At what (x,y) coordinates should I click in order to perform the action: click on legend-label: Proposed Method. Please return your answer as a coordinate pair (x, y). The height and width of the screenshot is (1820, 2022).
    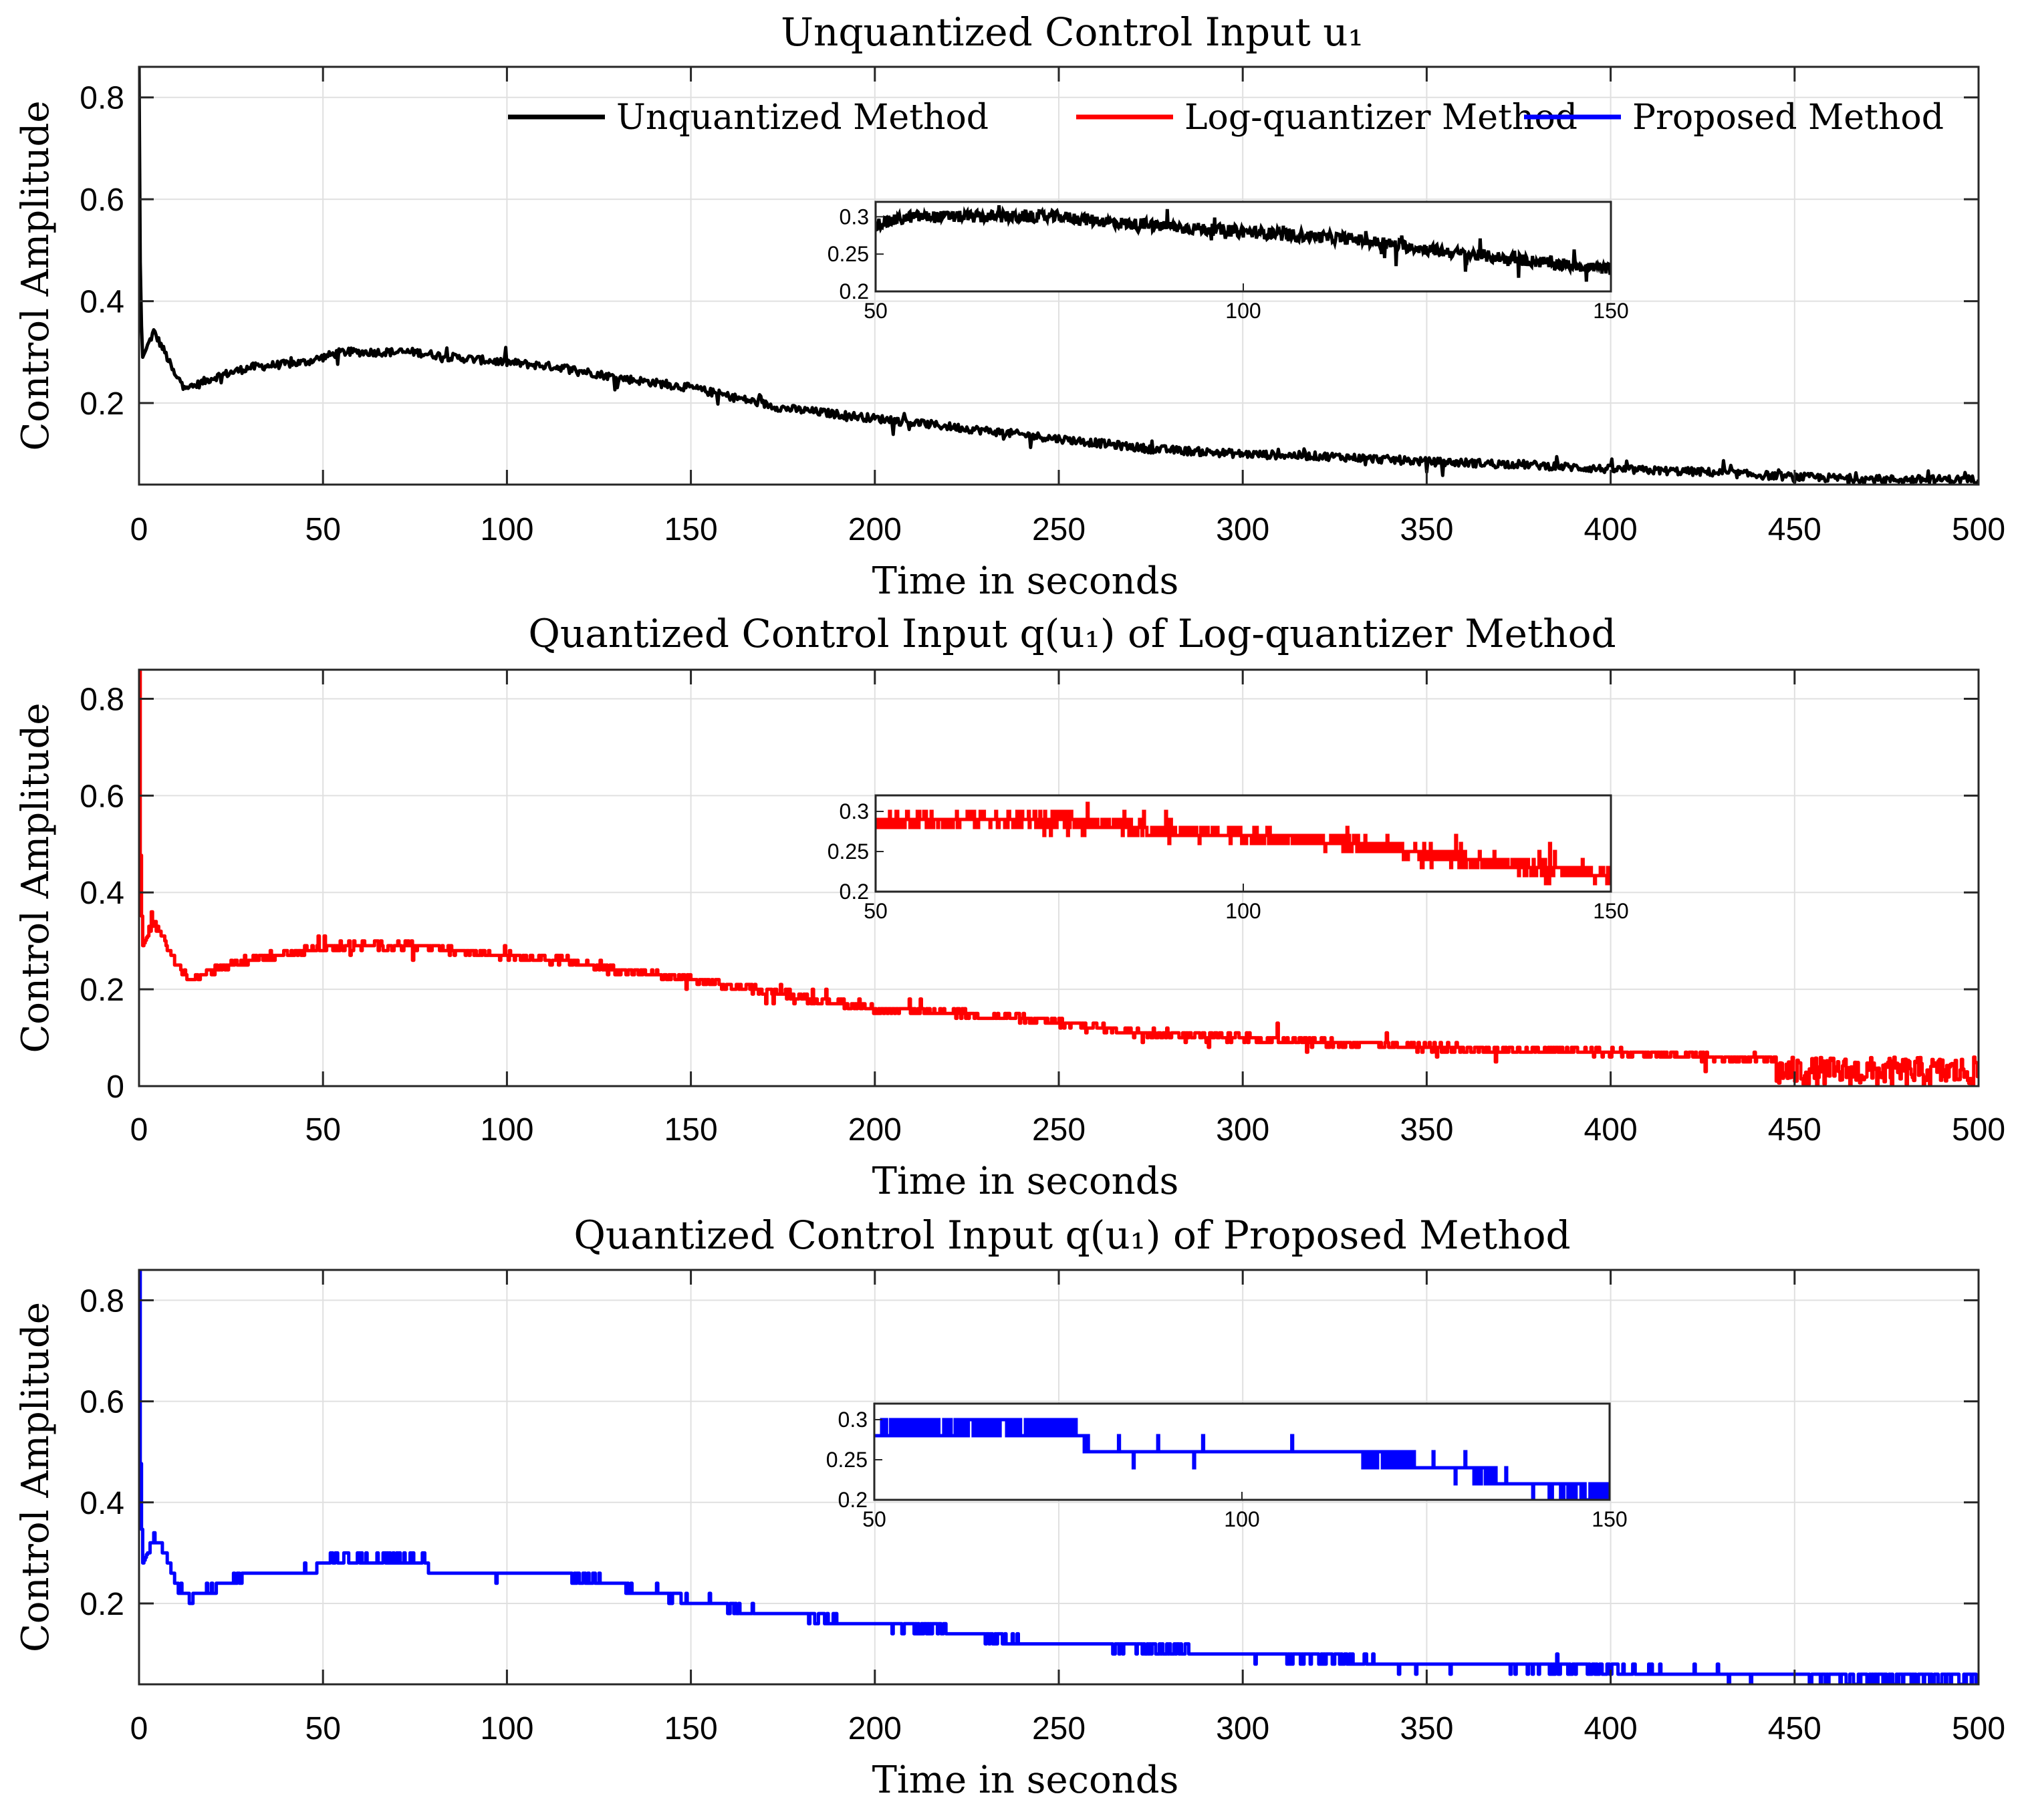
    Looking at the image, I should click on (1788, 118).